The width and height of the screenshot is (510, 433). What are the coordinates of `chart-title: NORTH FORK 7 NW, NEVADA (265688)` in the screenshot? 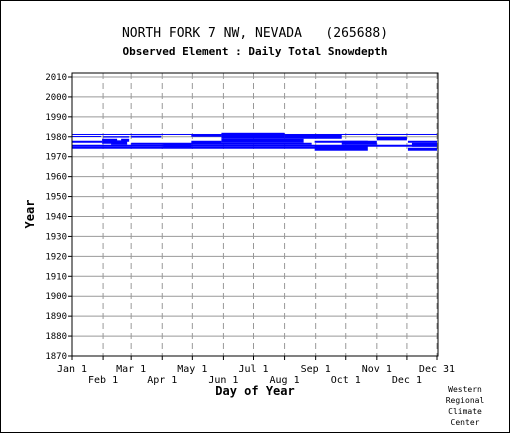 It's located at (255, 33).